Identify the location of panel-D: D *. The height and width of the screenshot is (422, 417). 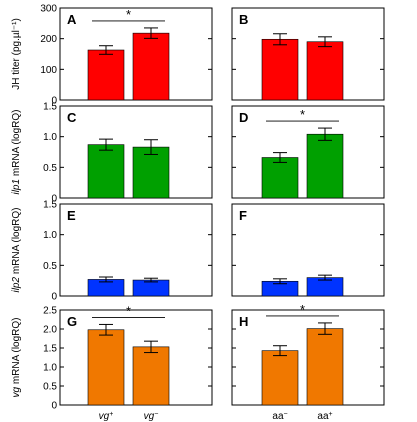
(308, 152).